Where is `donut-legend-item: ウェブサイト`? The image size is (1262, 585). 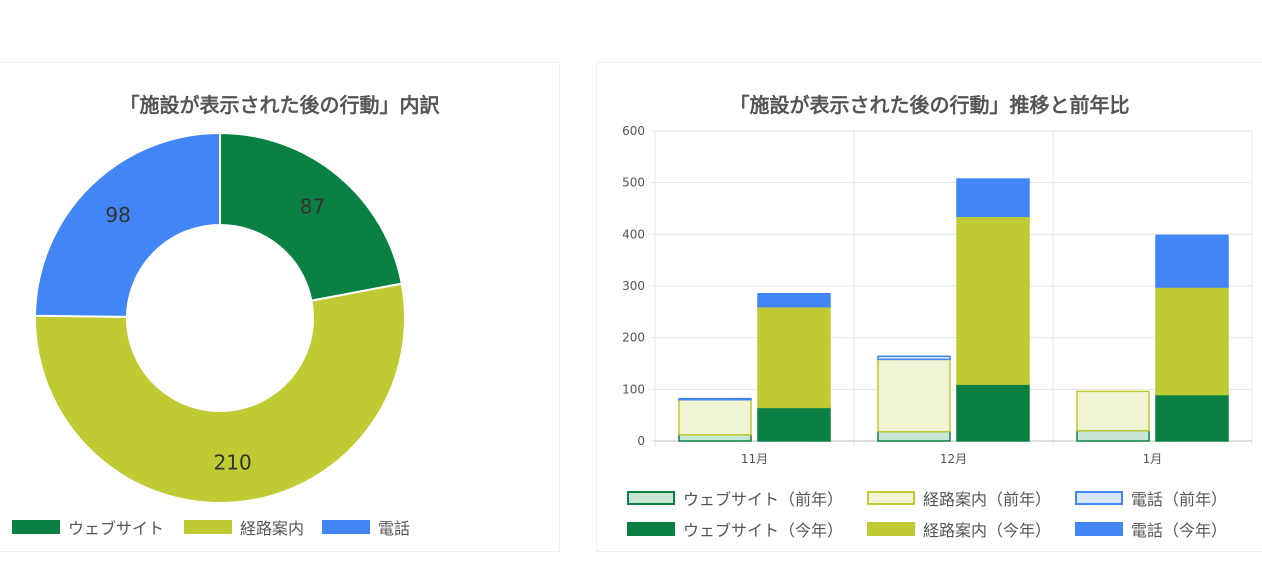
donut-legend-item: ウェブサイト is located at coordinates (88, 527).